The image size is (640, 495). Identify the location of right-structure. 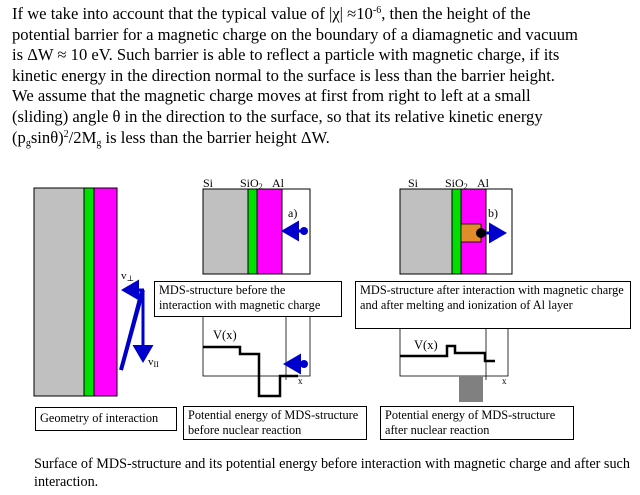
(456, 231).